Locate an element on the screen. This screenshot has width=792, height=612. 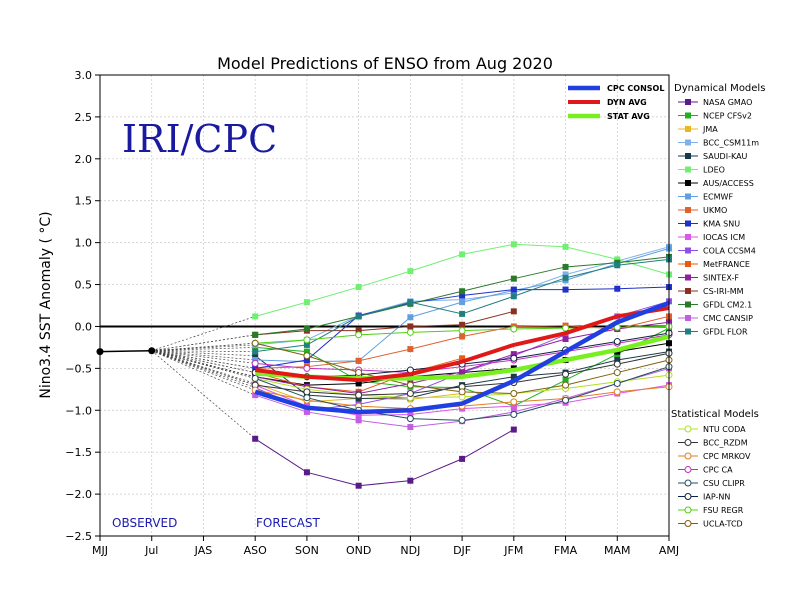
legend-label: COLA CCSM4 is located at coordinates (729, 251).